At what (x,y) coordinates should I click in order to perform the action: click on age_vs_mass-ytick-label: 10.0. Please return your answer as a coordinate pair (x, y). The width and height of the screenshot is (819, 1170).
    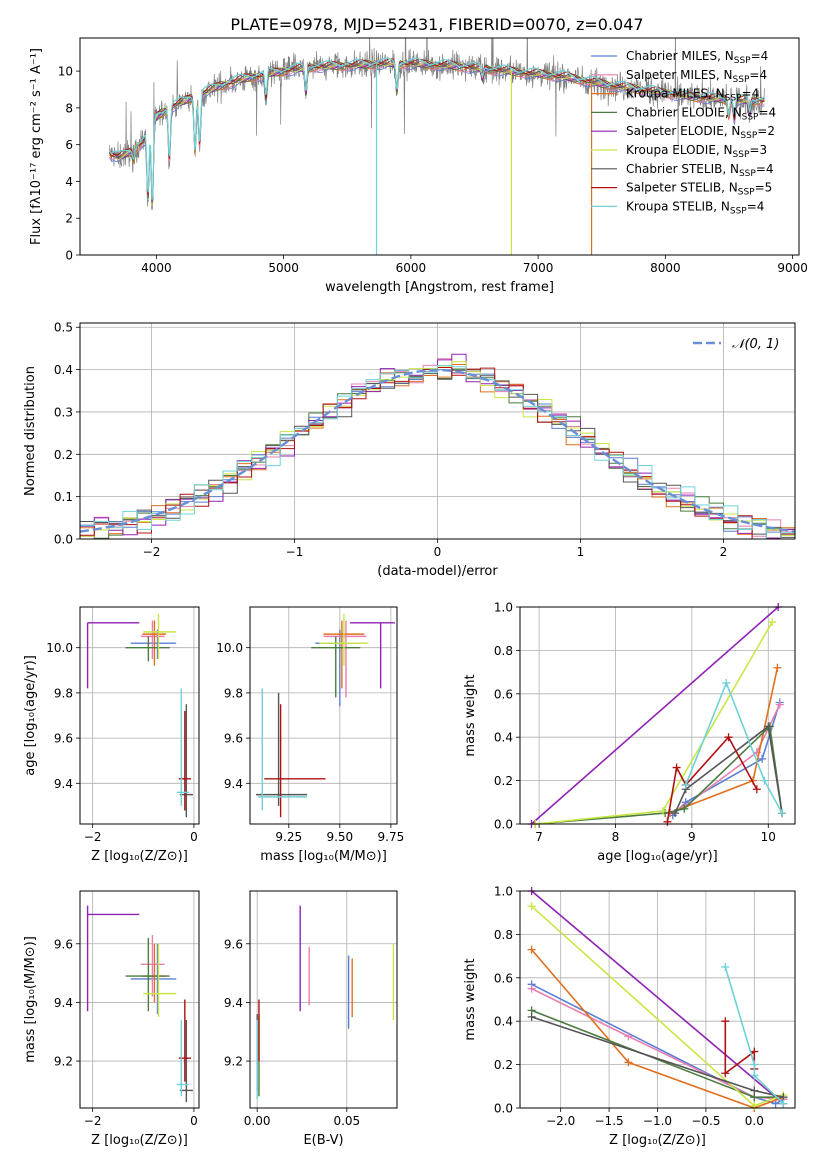
    Looking at the image, I should click on (229, 648).